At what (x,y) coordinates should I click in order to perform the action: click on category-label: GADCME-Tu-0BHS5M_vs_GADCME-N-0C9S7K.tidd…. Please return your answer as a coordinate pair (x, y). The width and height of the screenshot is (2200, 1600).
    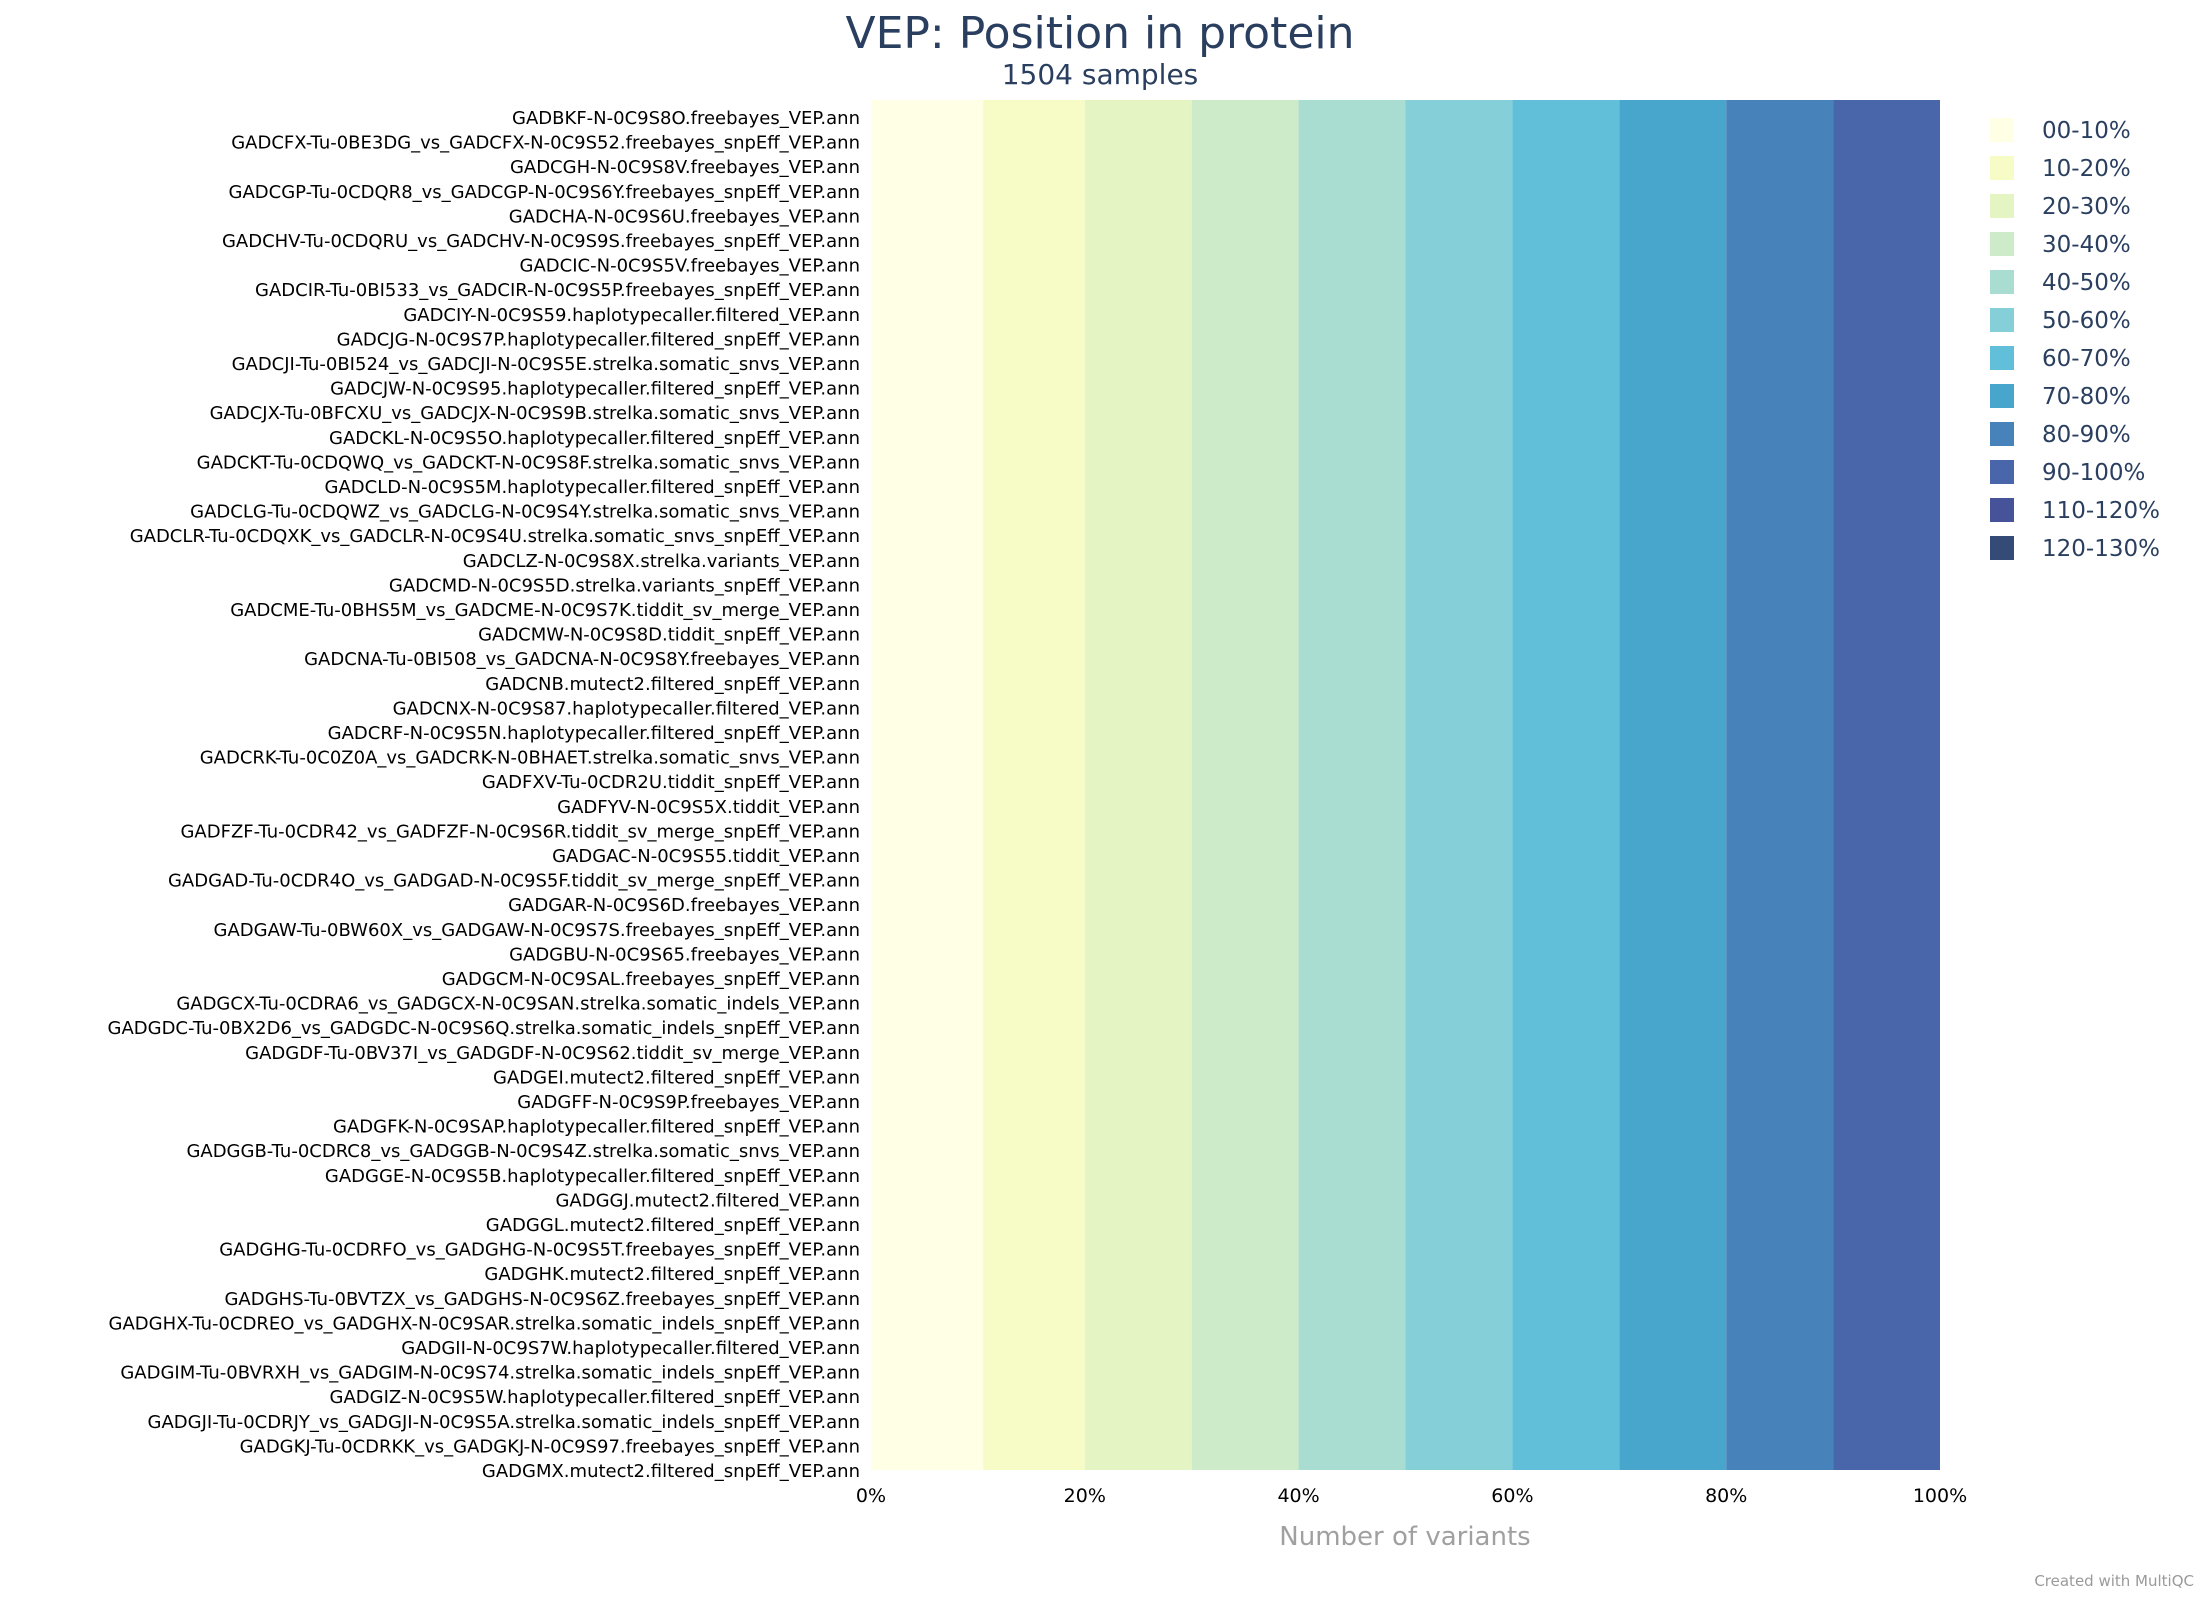
    Looking at the image, I should click on (545, 610).